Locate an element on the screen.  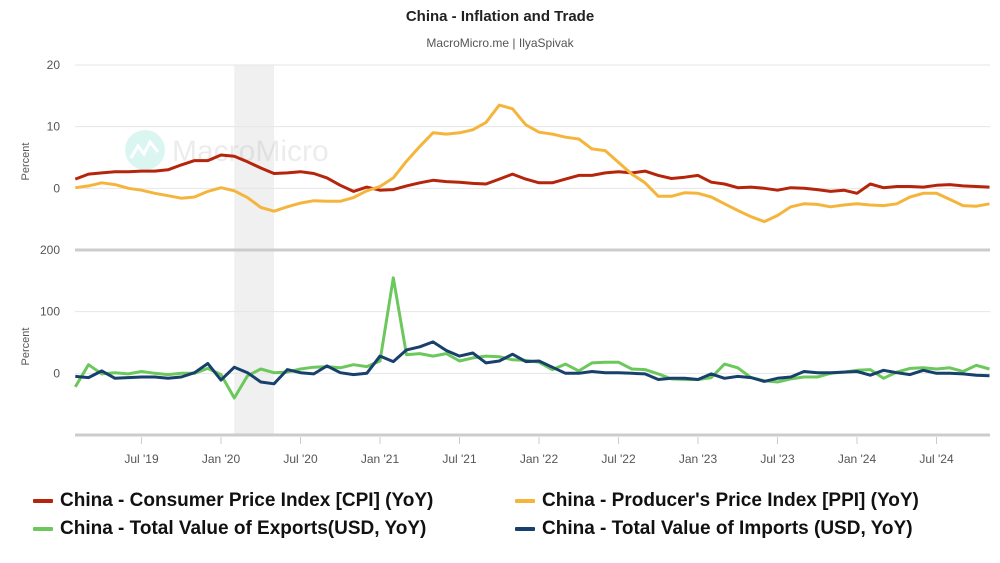
legend-marker-exports is located at coordinates (43, 529).